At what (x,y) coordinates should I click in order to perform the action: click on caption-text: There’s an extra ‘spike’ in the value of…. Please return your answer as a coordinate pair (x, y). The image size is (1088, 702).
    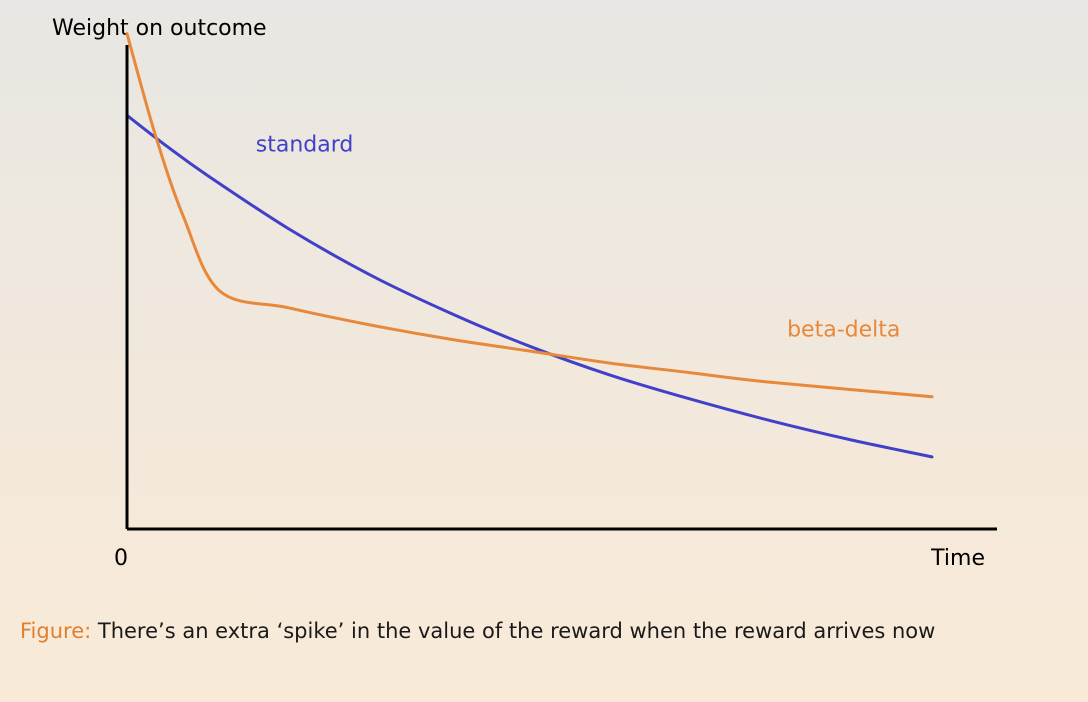
    Looking at the image, I should click on (513, 631).